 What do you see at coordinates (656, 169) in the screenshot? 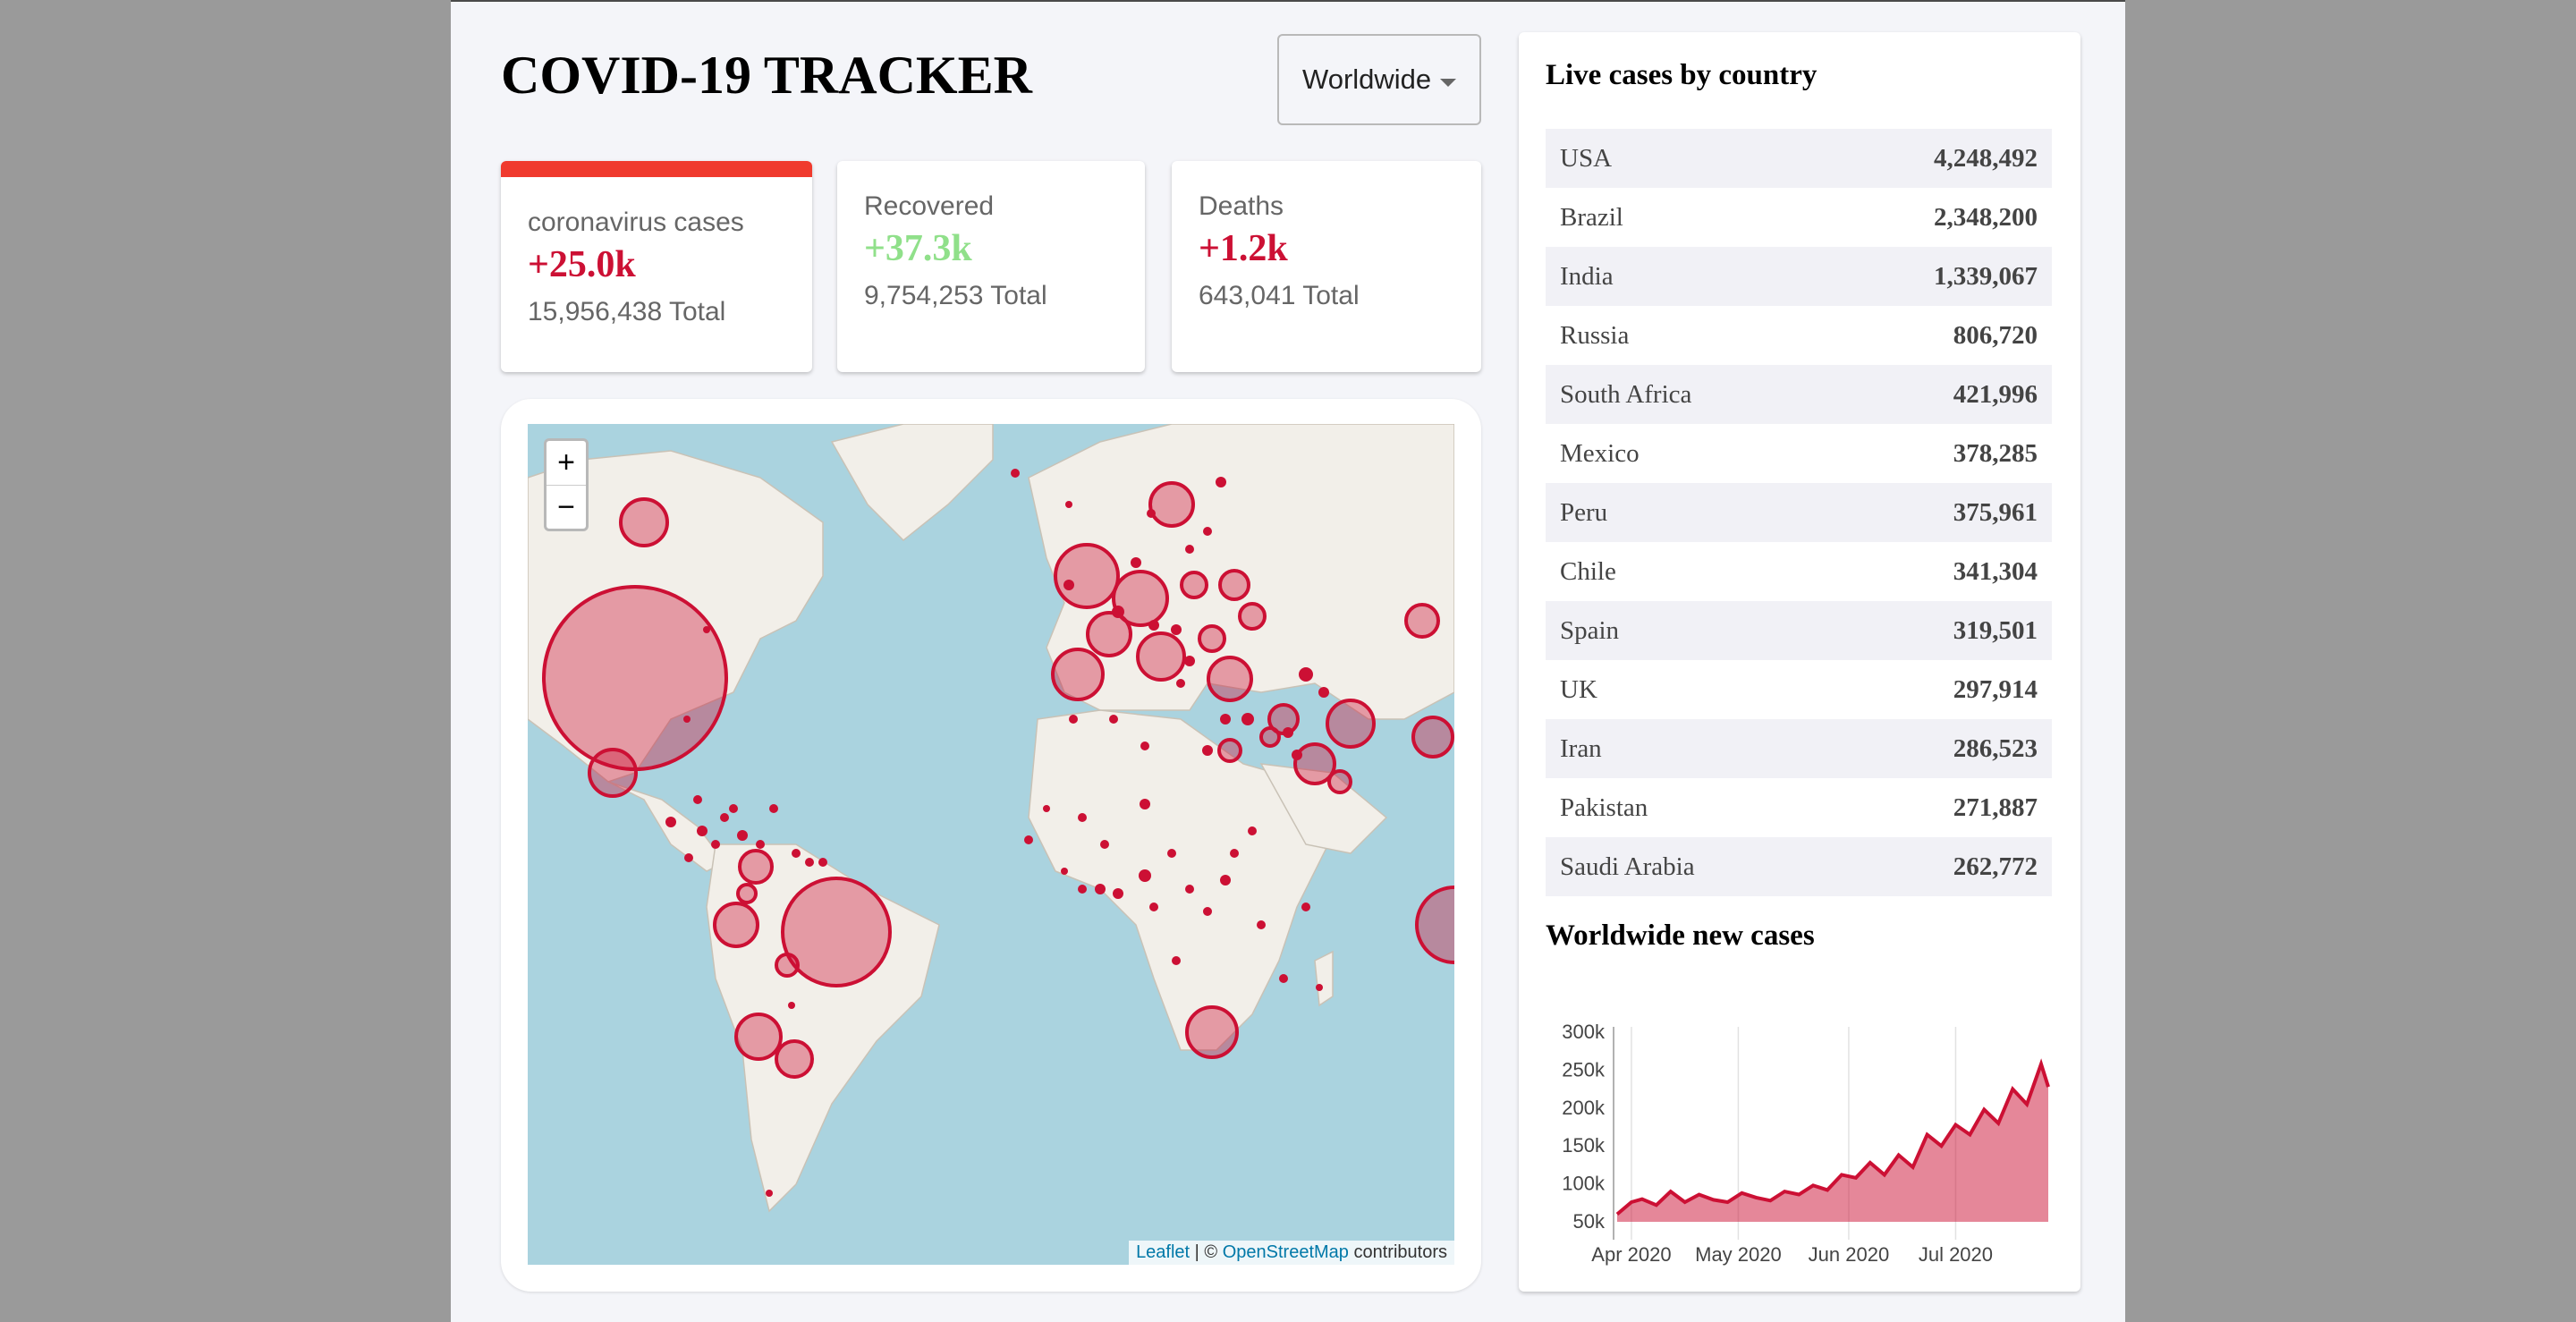
I see `selected-indicator` at bounding box center [656, 169].